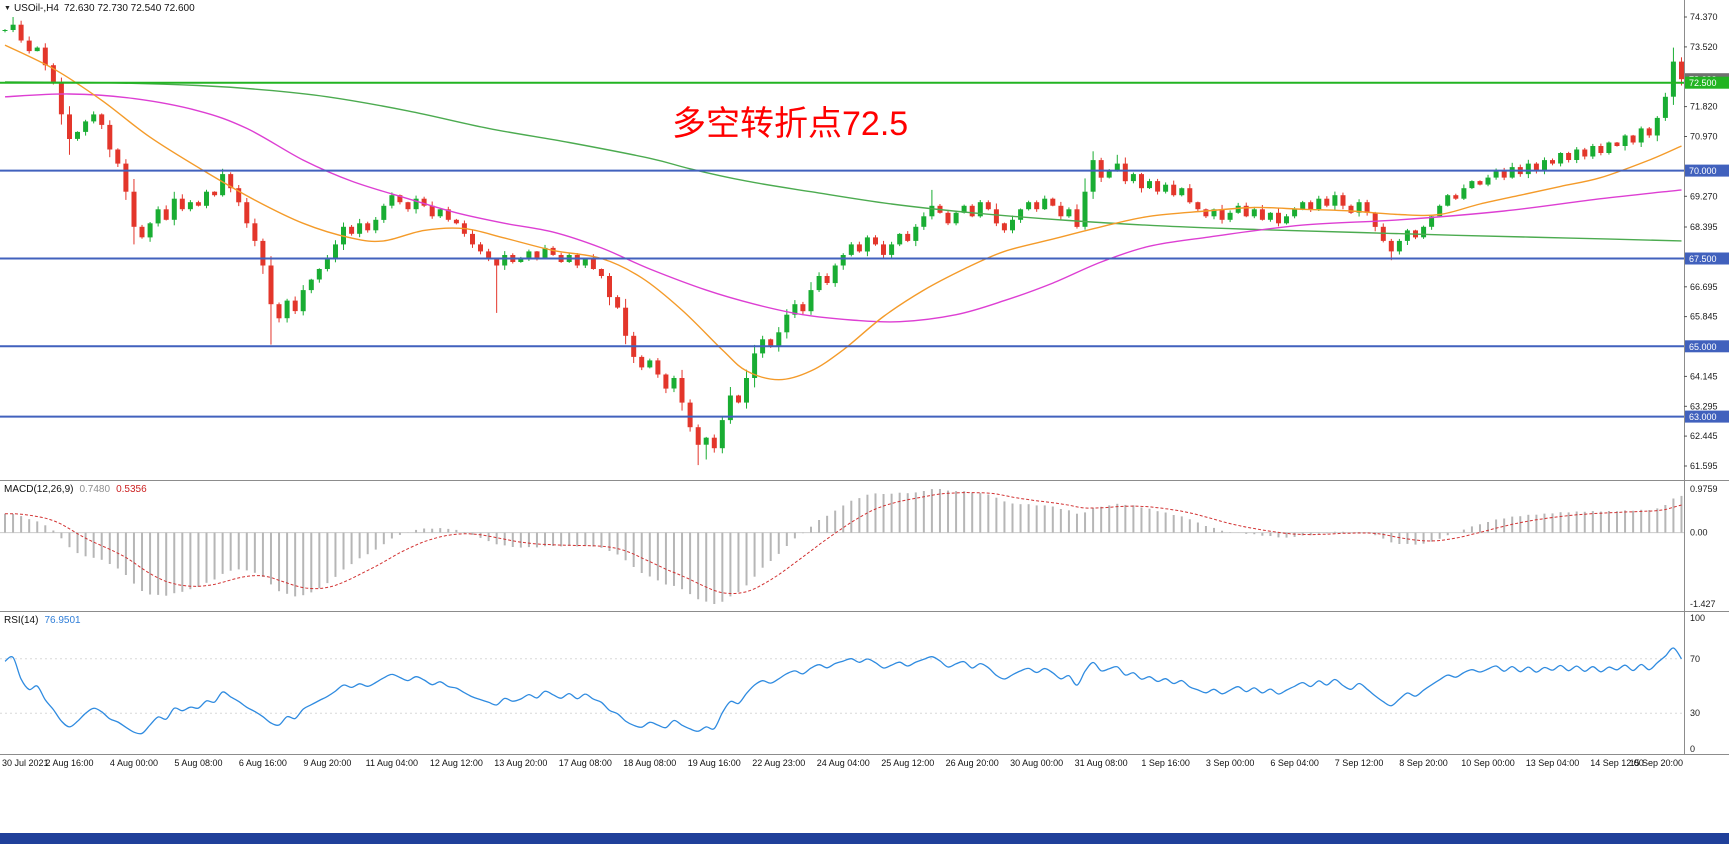 This screenshot has height=844, width=1729. I want to click on macd-histogram-layer, so click(843, 546).